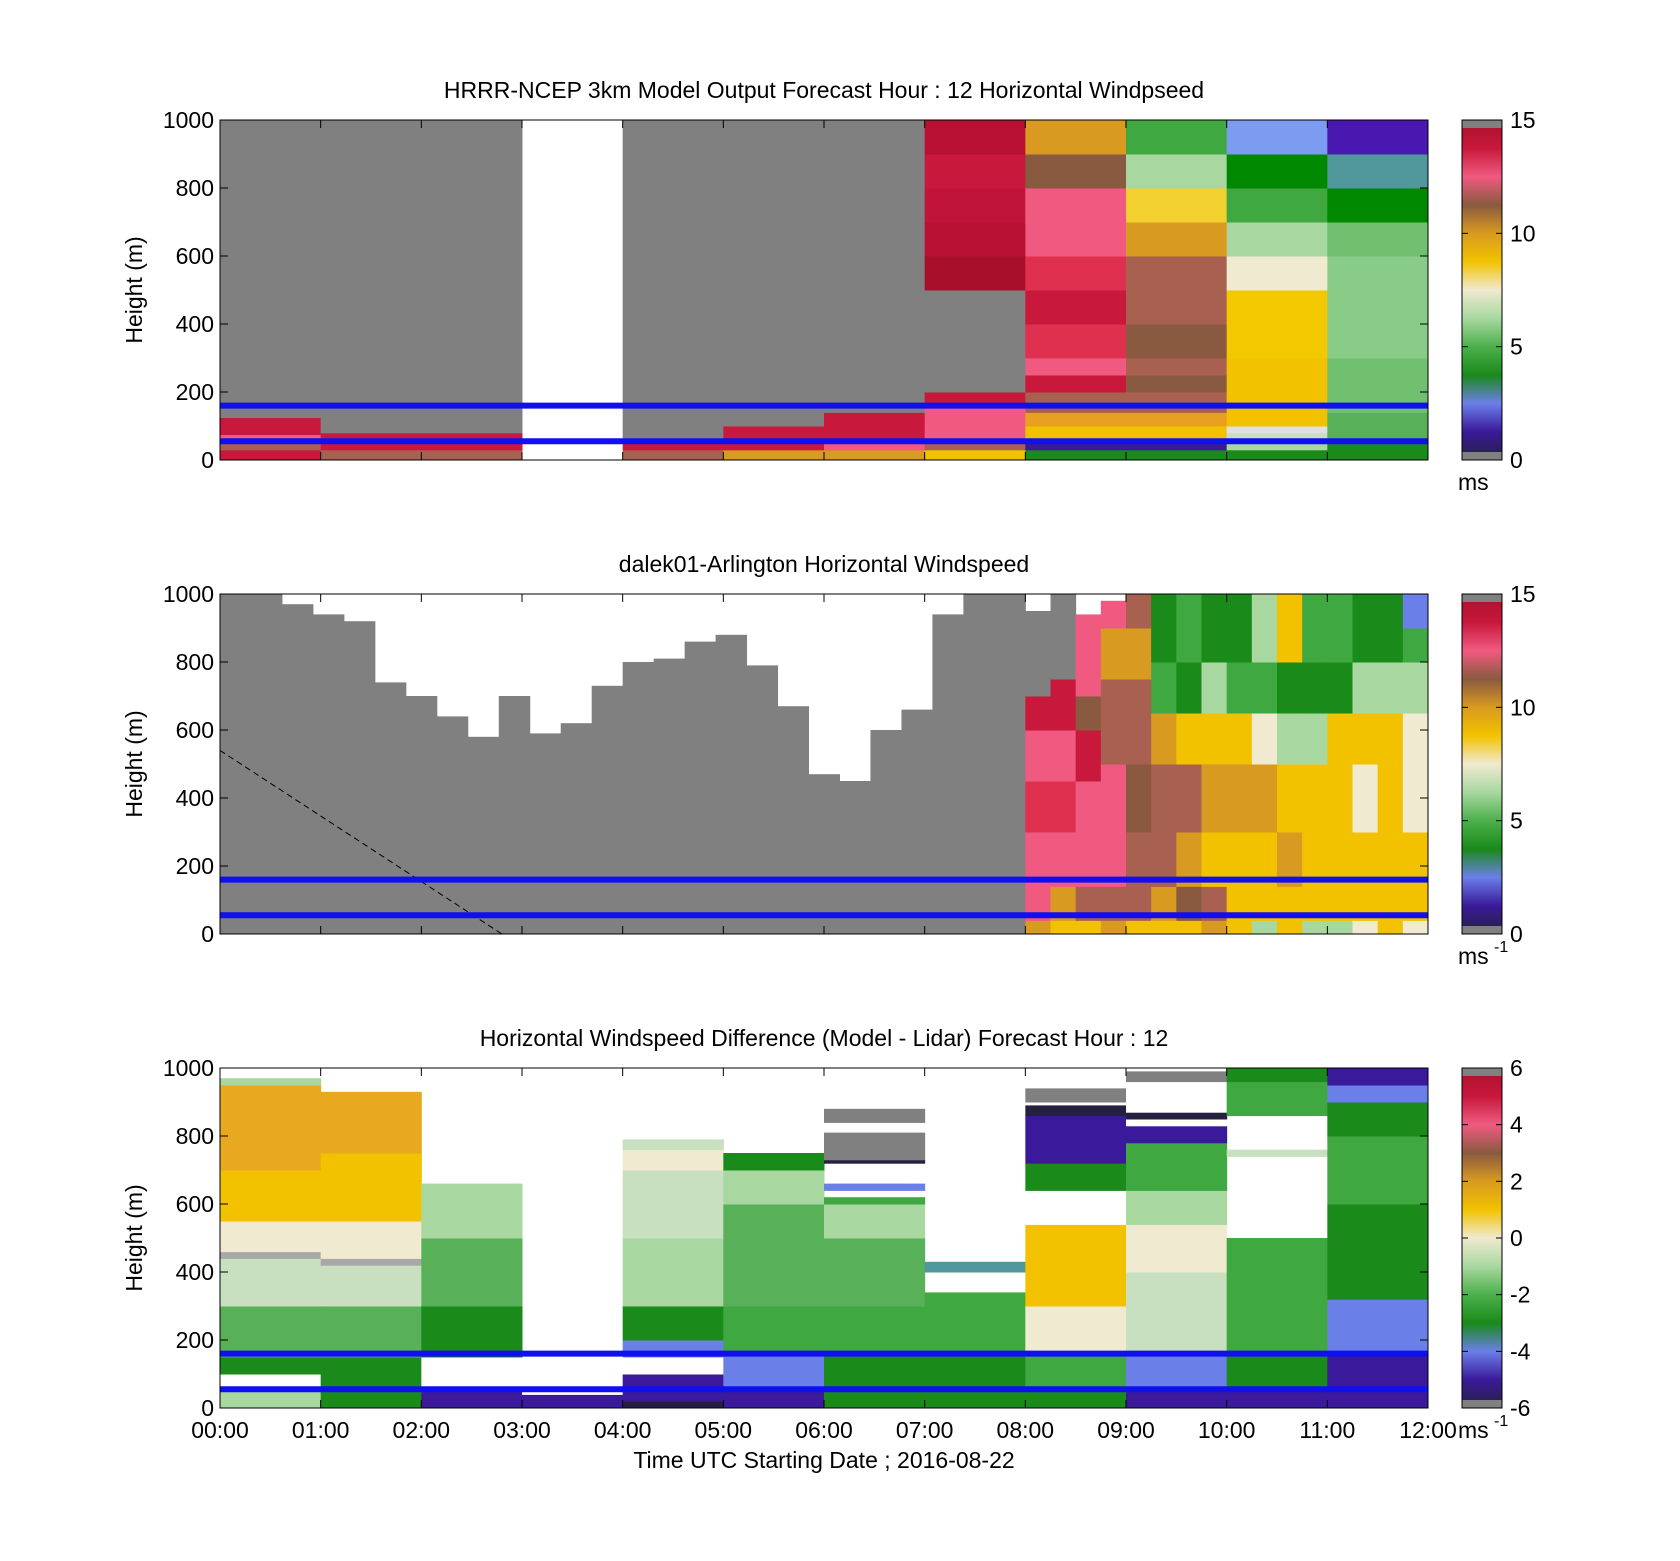 This screenshot has height=1561, width=1680. What do you see at coordinates (1523, 120) in the screenshot?
I see `colorbar-tick-label: 15` at bounding box center [1523, 120].